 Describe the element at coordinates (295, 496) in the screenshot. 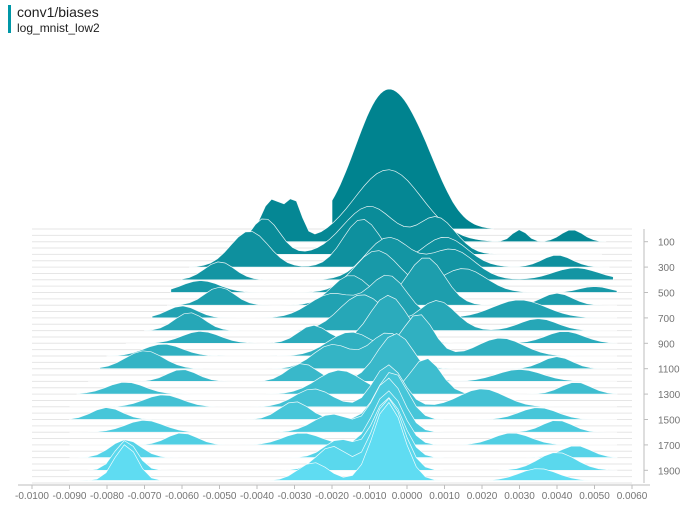

I see `x-tick-label: -0.0030` at that location.